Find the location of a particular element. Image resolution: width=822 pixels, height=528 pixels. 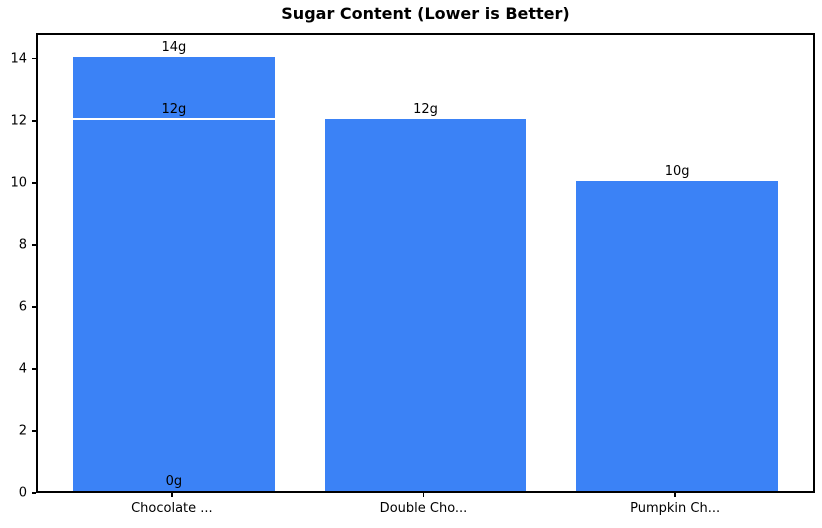

y-tick-label: 8 is located at coordinates (22, 245).